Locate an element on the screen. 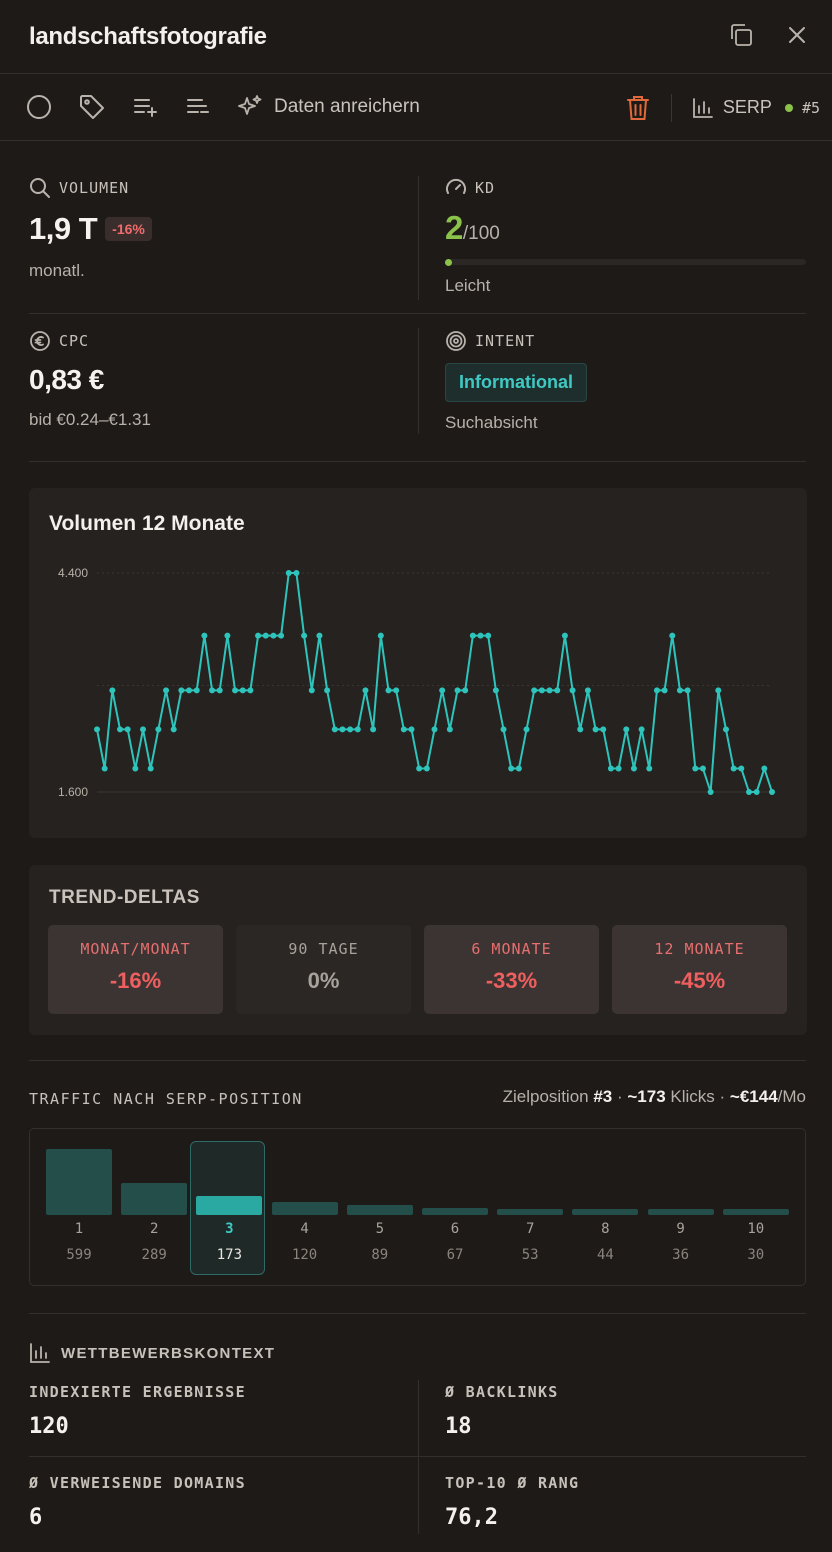  serp-button: SERP #5 is located at coordinates (756, 108).